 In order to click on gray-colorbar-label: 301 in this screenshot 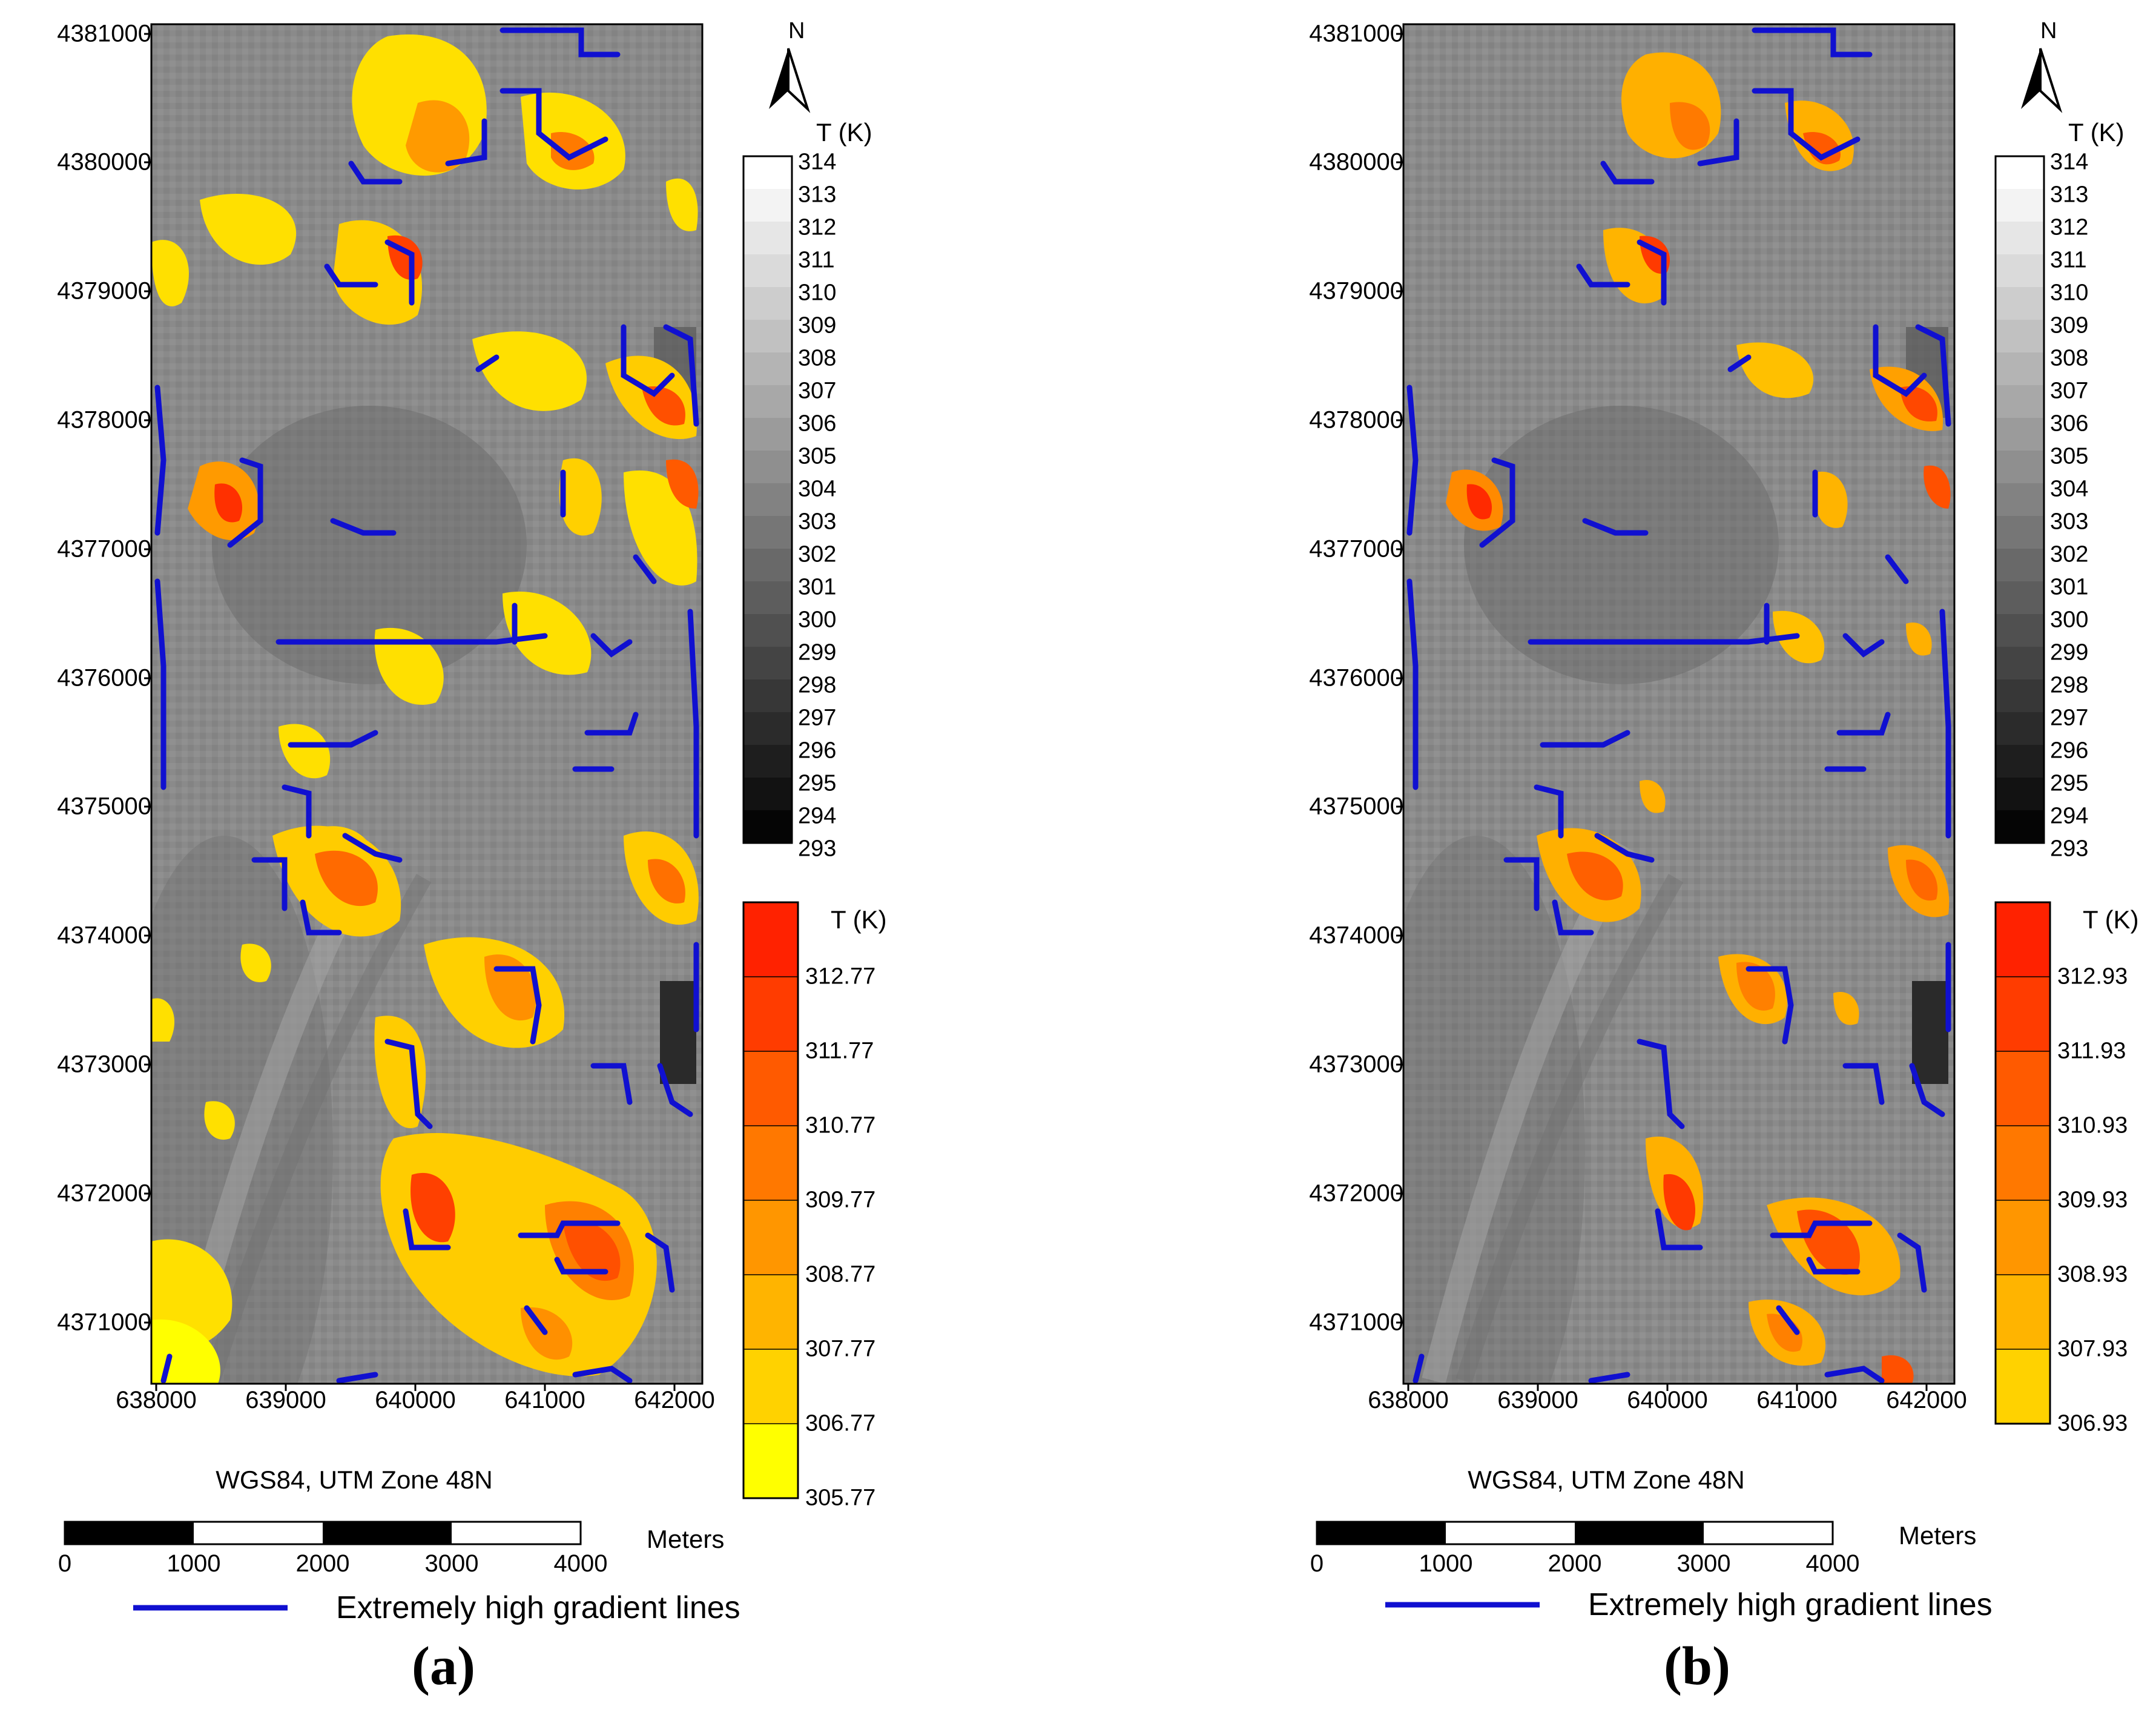, I will do `click(817, 587)`.